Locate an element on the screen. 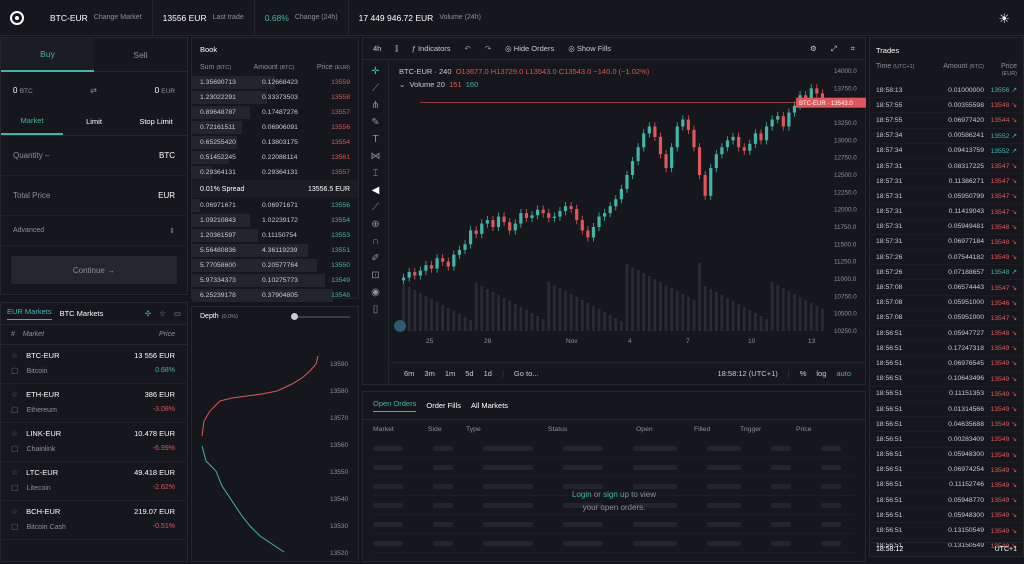  logo-icon is located at coordinates (17, 17).